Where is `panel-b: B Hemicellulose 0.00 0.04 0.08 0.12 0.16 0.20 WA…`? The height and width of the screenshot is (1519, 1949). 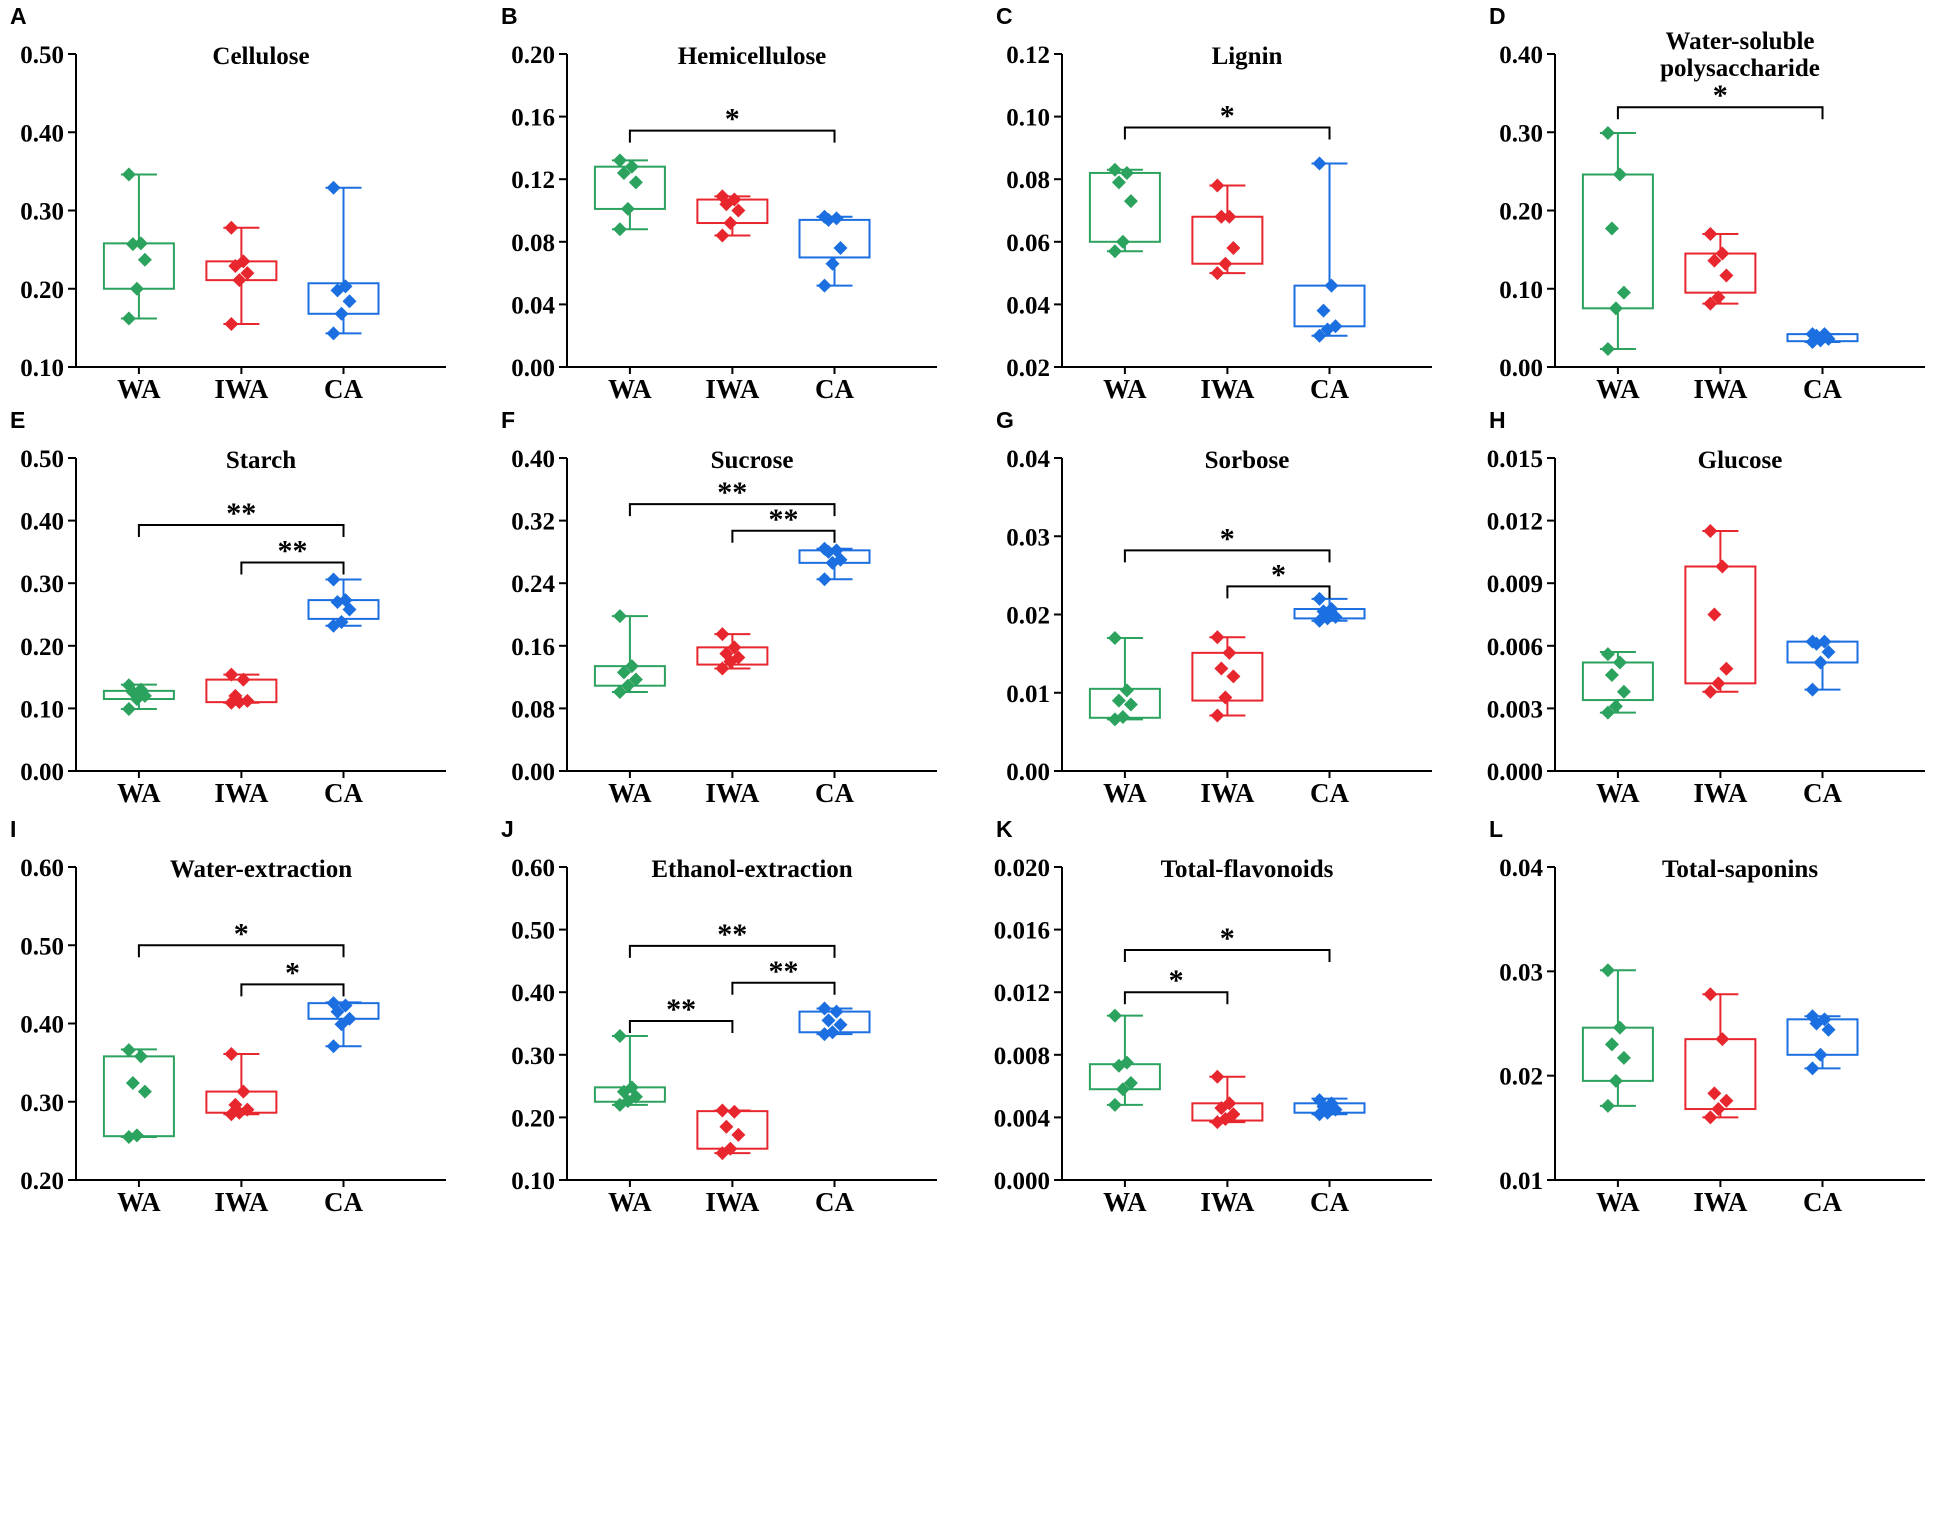
panel-b: B Hemicellulose 0.00 0.04 0.08 0.12 0.16 0.20 WA… is located at coordinates (719, 203).